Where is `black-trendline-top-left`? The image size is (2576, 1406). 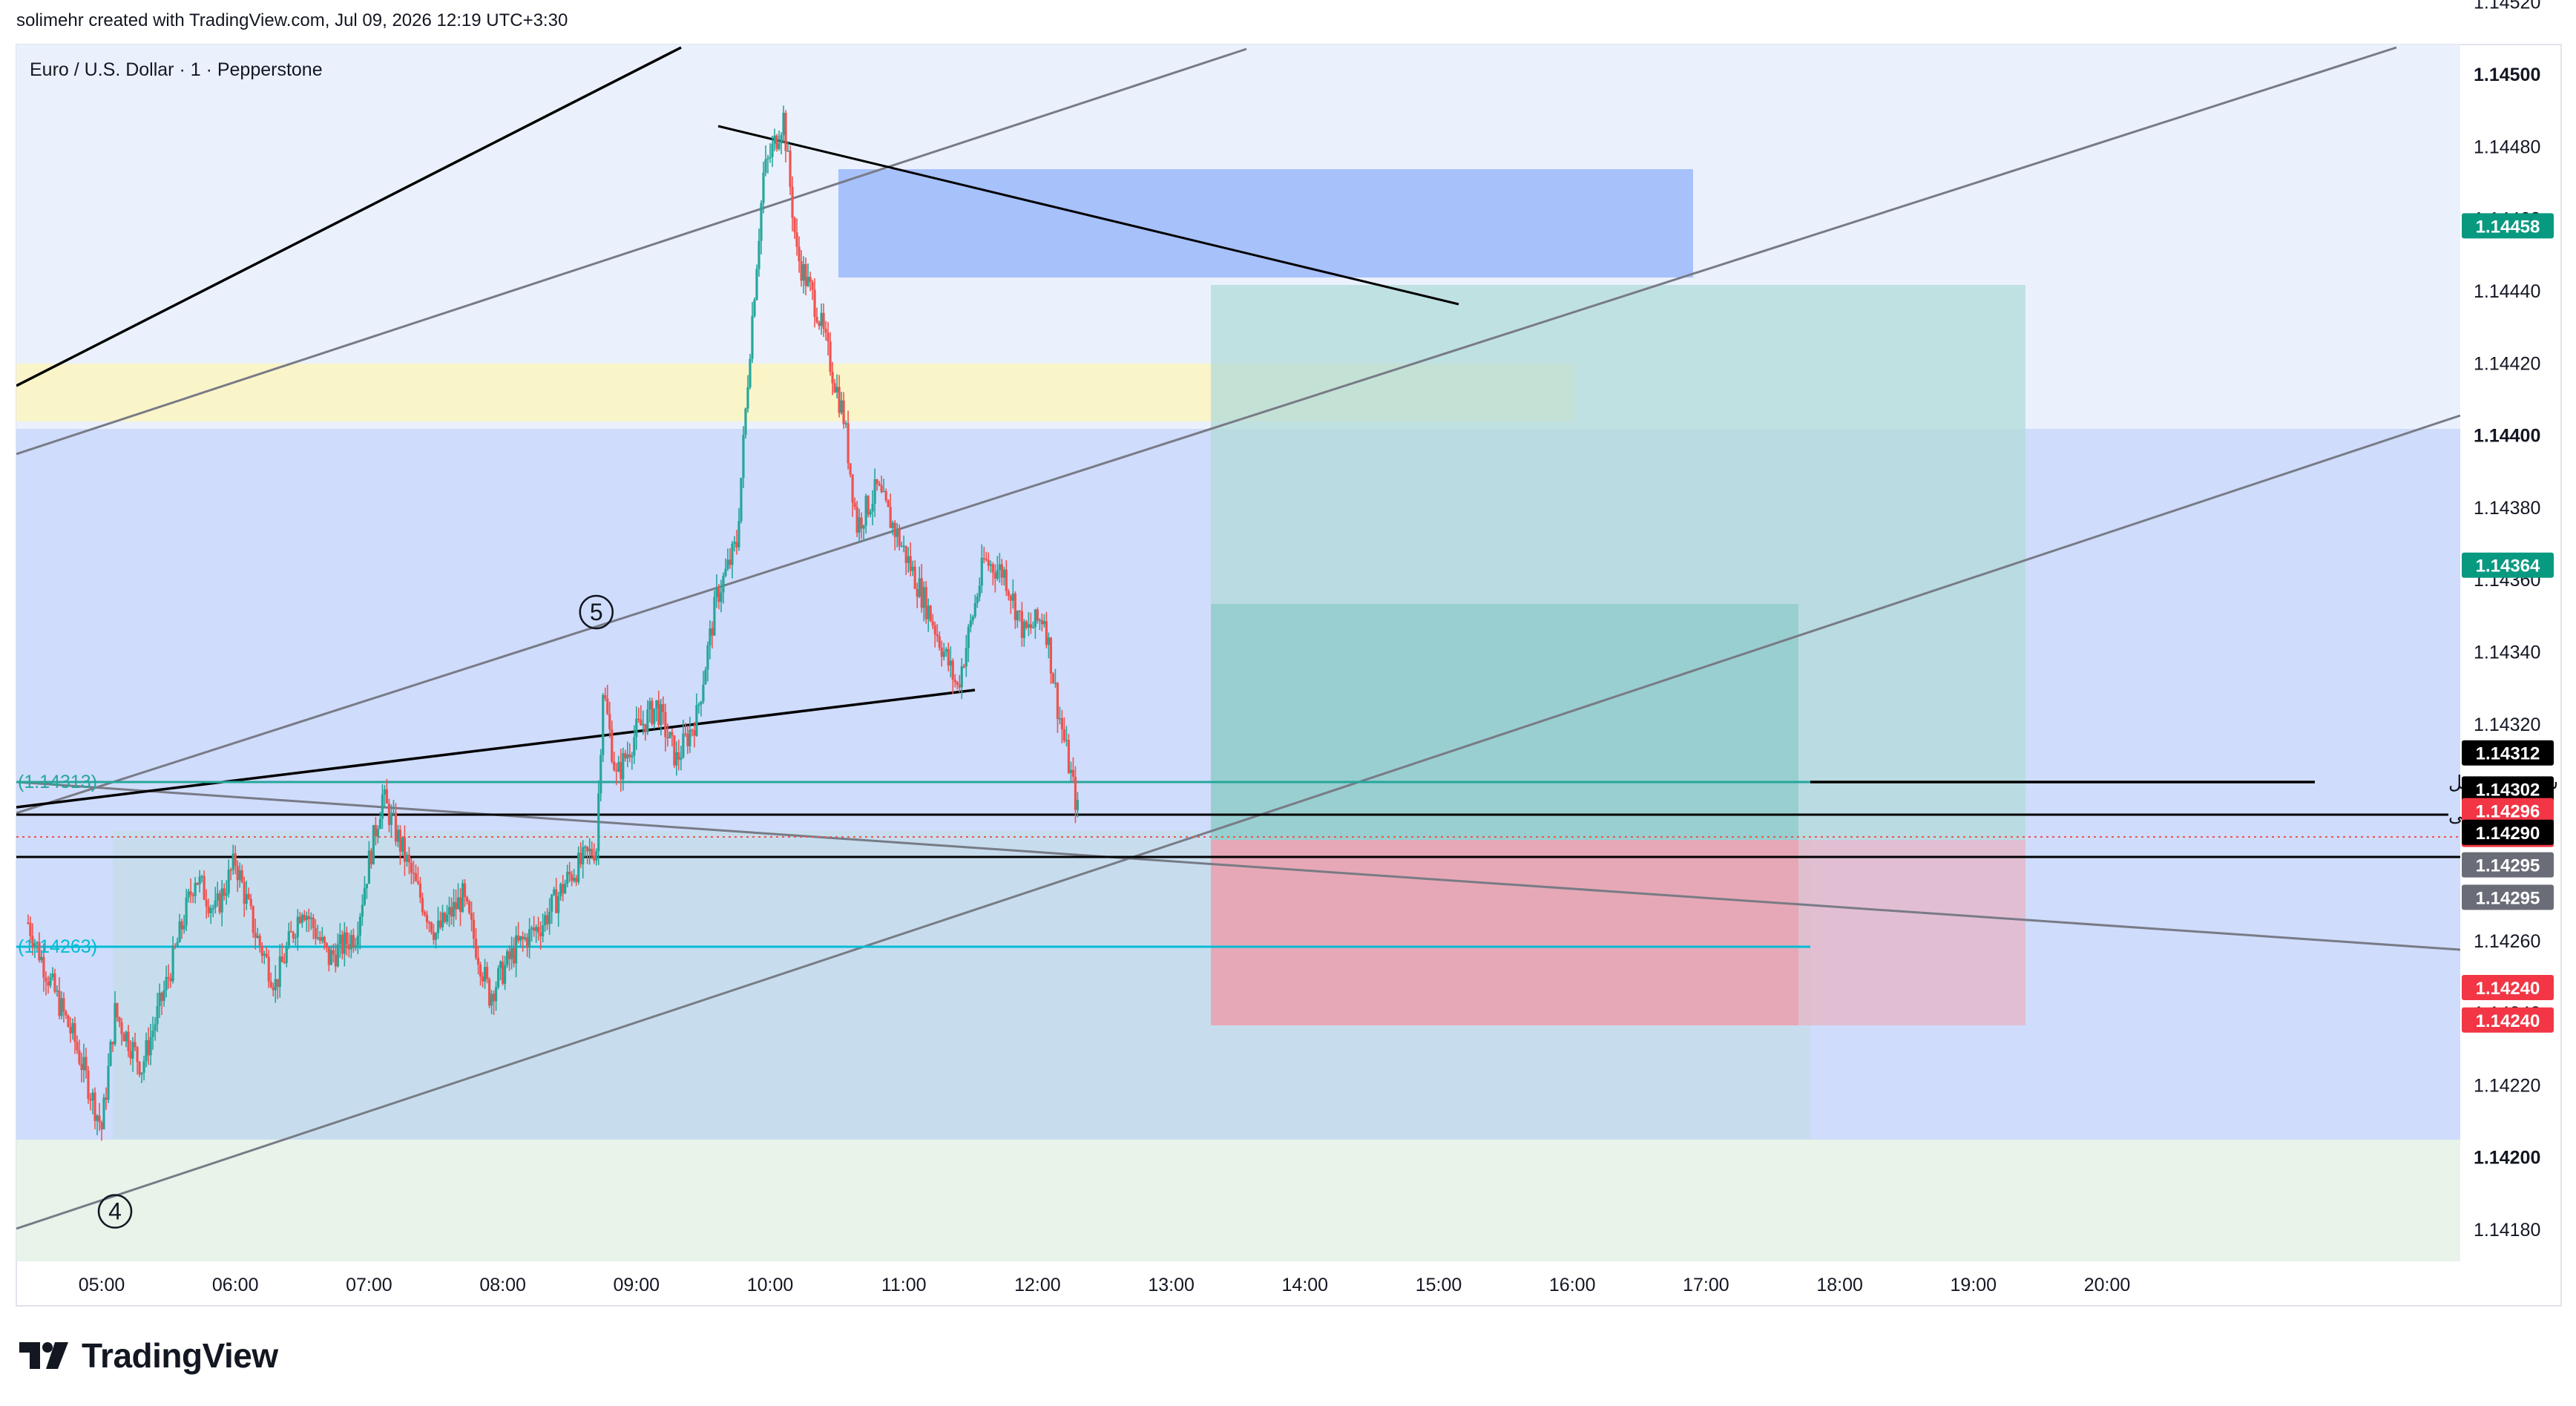 black-trendline-top-left is located at coordinates (349, 216).